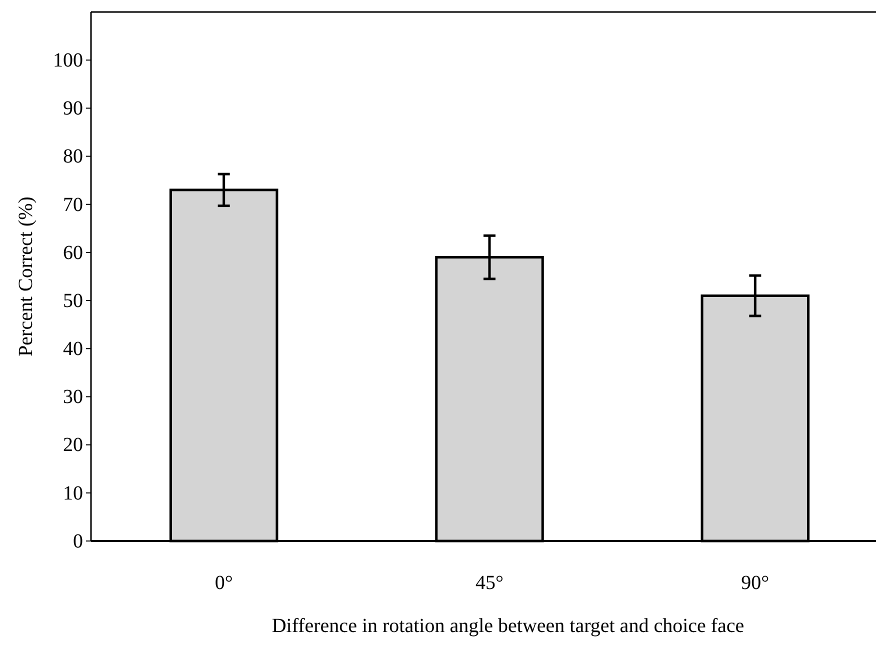 This screenshot has height=658, width=876. What do you see at coordinates (223, 583) in the screenshot?
I see `x-tick-label: 0°` at bounding box center [223, 583].